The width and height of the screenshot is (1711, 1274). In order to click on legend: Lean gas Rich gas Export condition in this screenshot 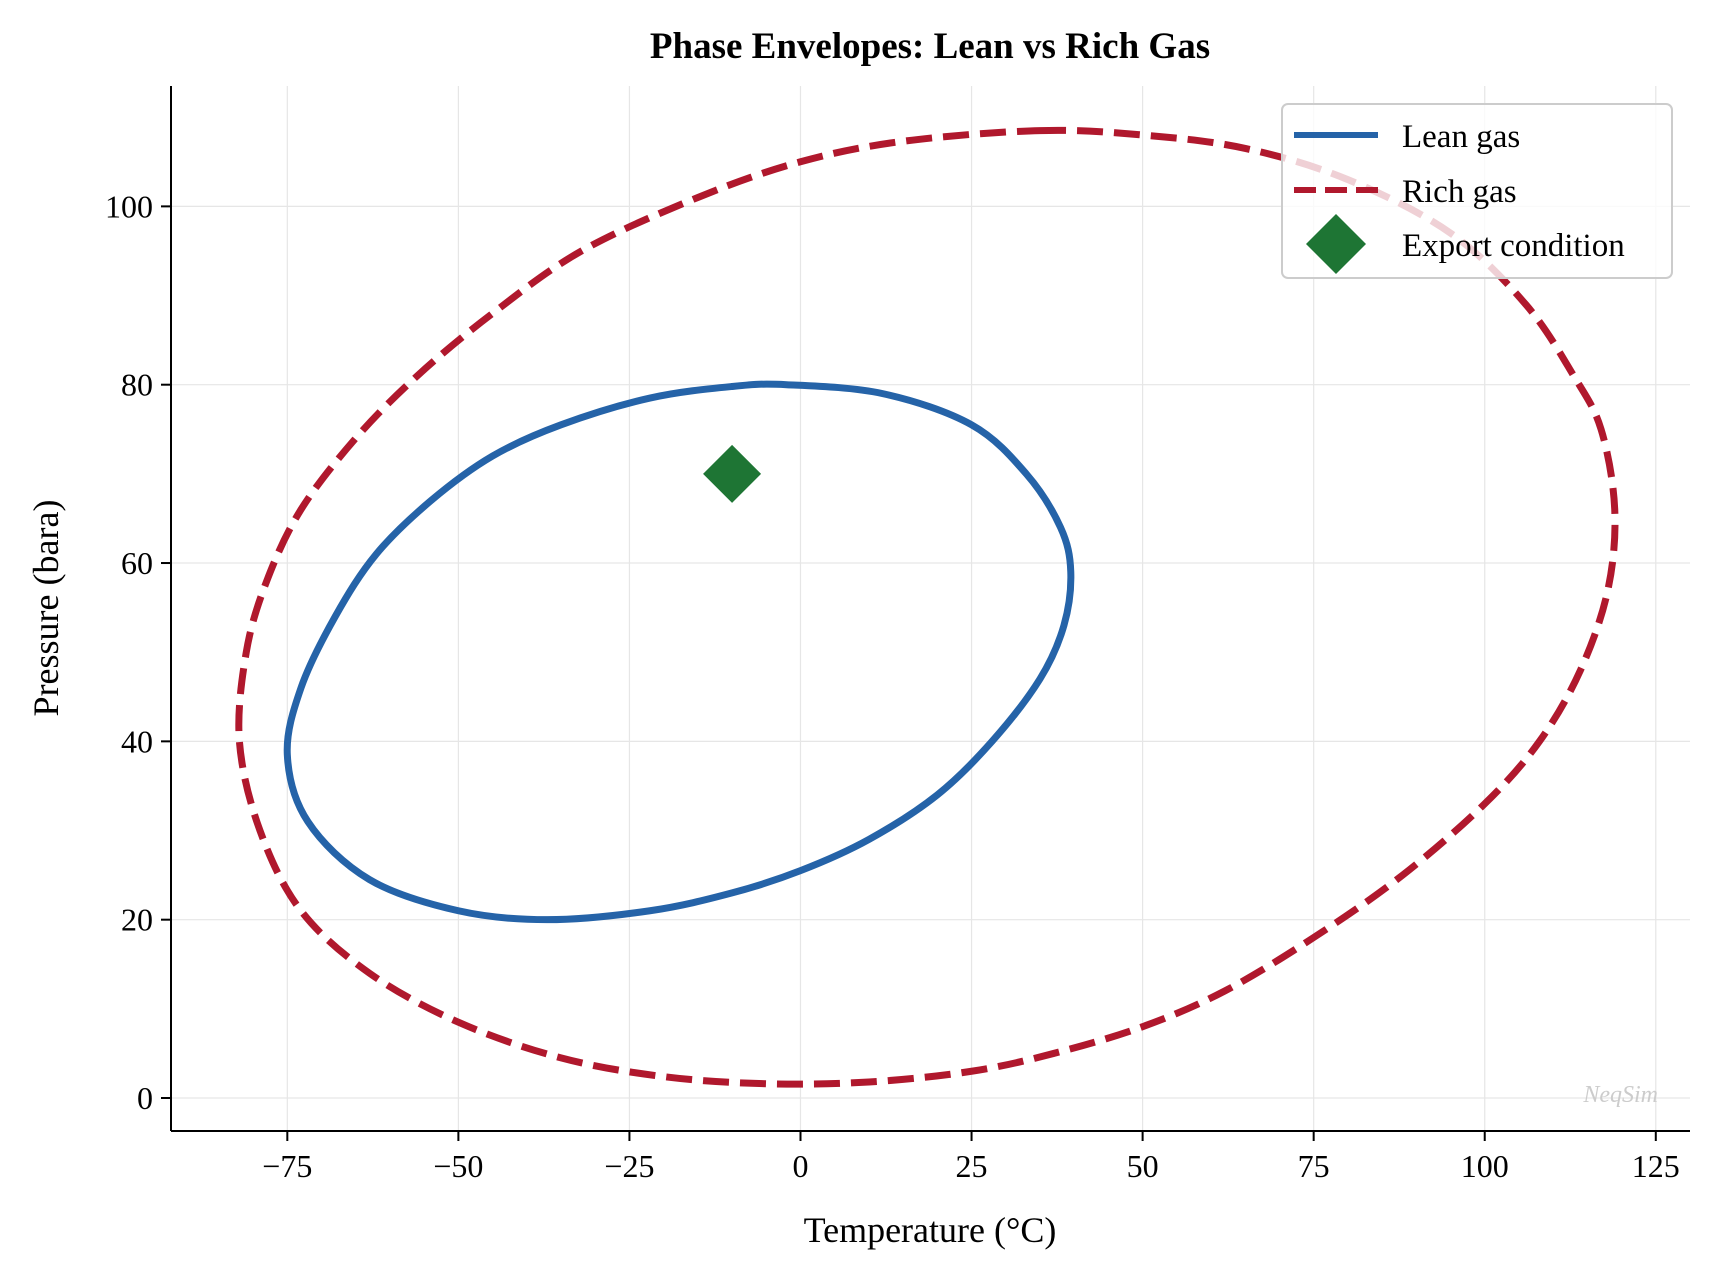, I will do `click(1477, 191)`.